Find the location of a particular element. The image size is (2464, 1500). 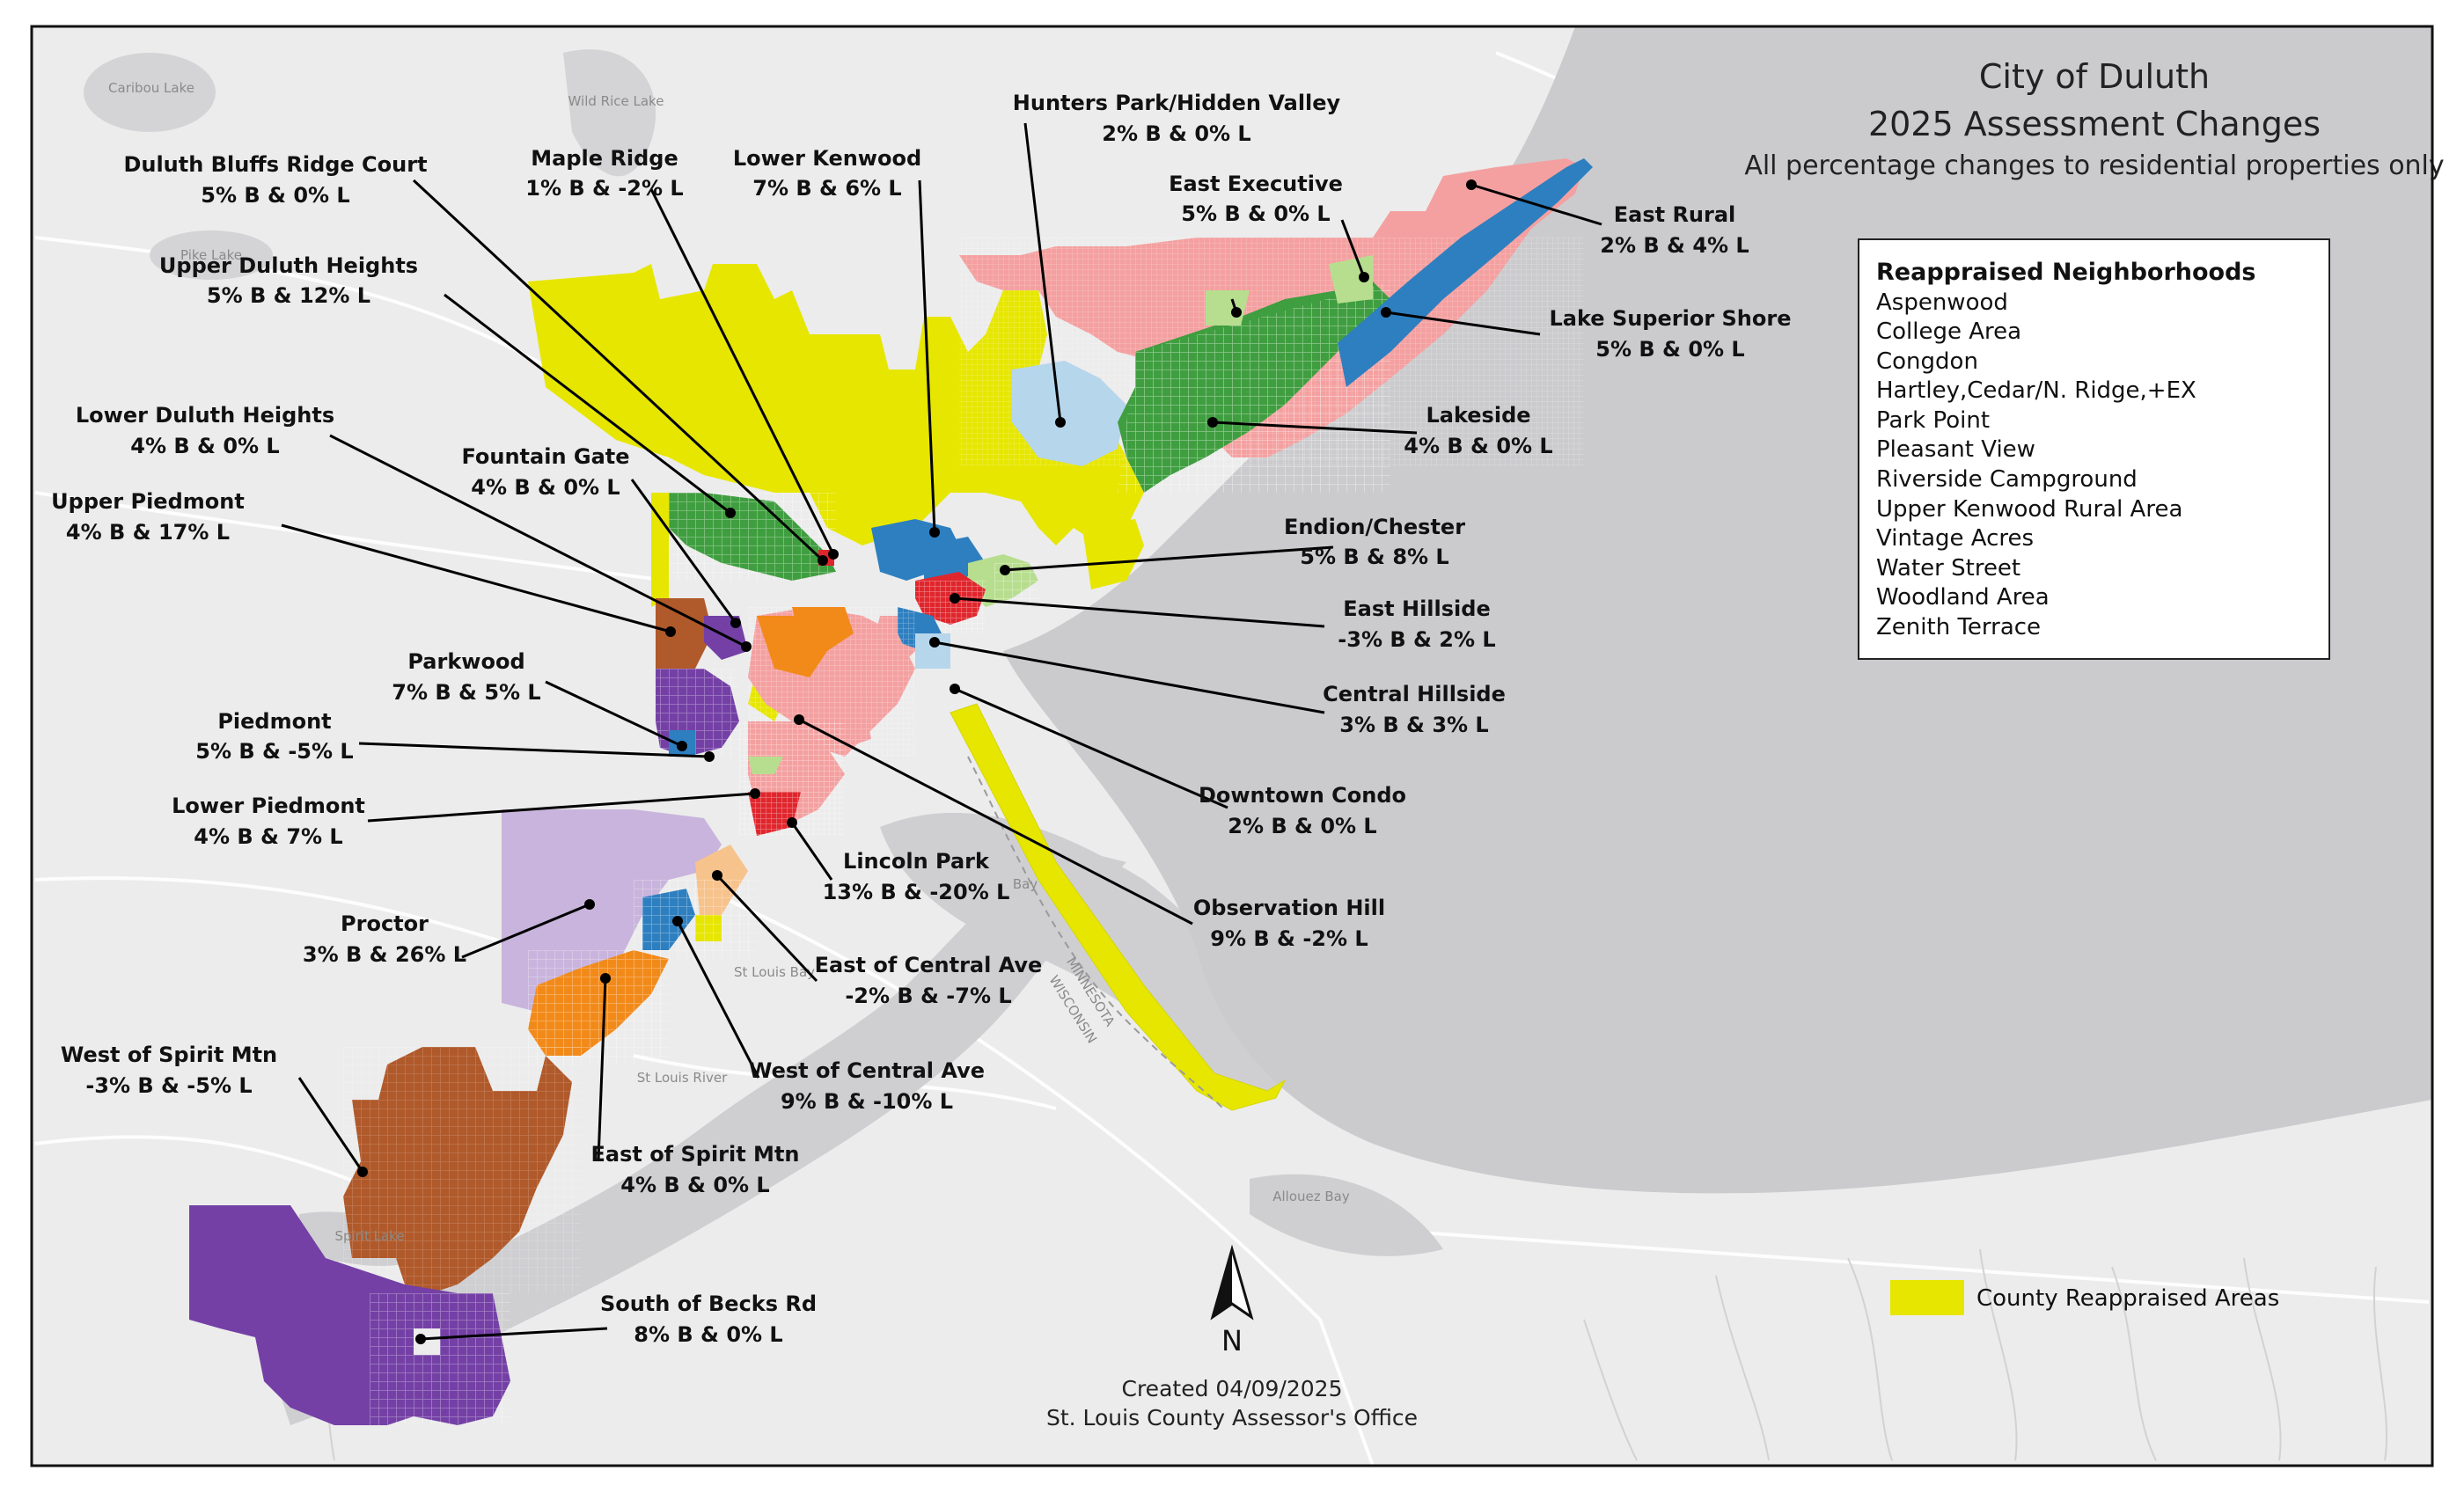

lakeside-street-grid is located at coordinates (1254, 388).